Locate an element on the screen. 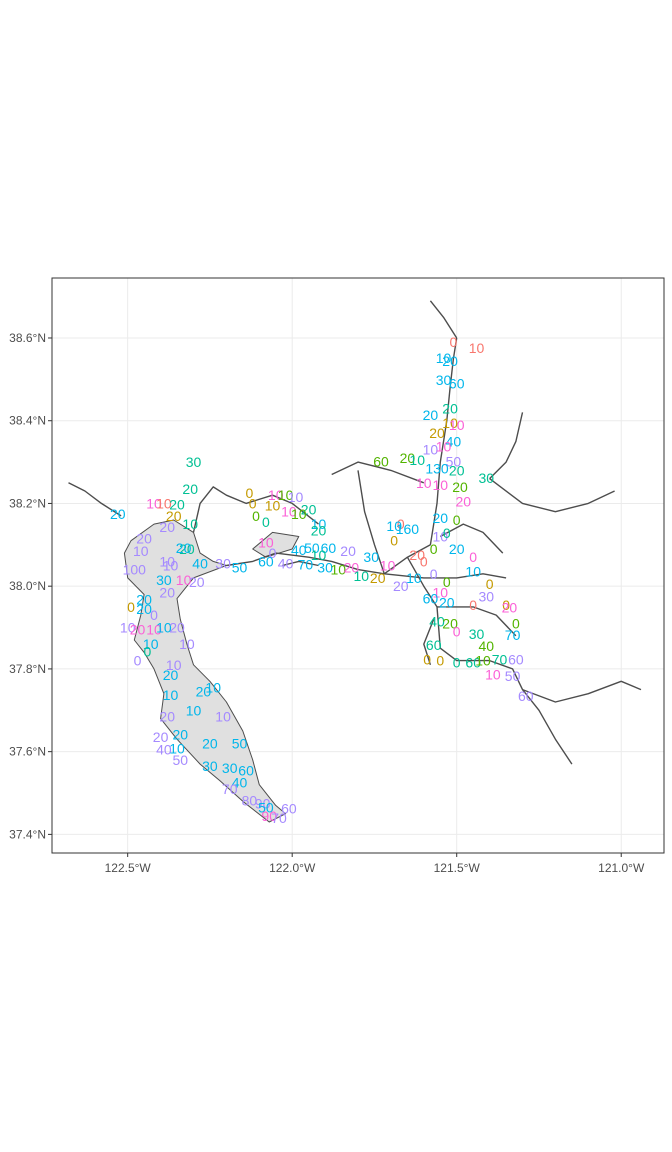 The width and height of the screenshot is (672, 1152). depth-label: 80 is located at coordinates (250, 801).